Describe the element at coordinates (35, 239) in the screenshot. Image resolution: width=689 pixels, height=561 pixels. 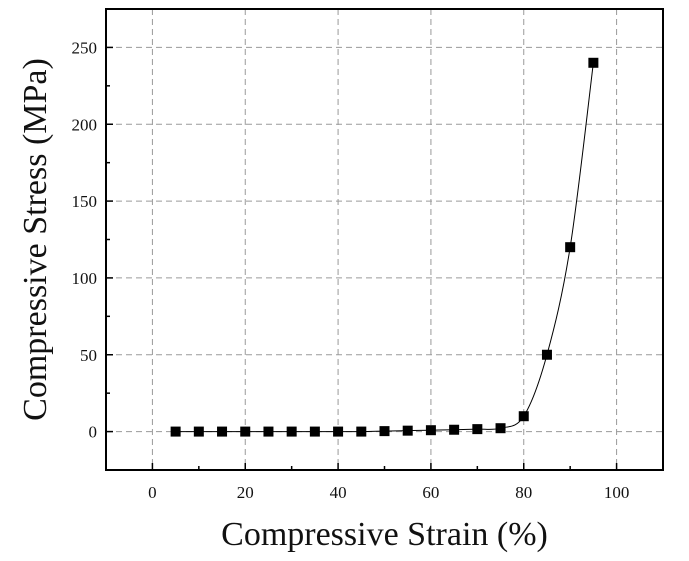
I see `y-axis-title: Compressive Stress (MPa)` at that location.